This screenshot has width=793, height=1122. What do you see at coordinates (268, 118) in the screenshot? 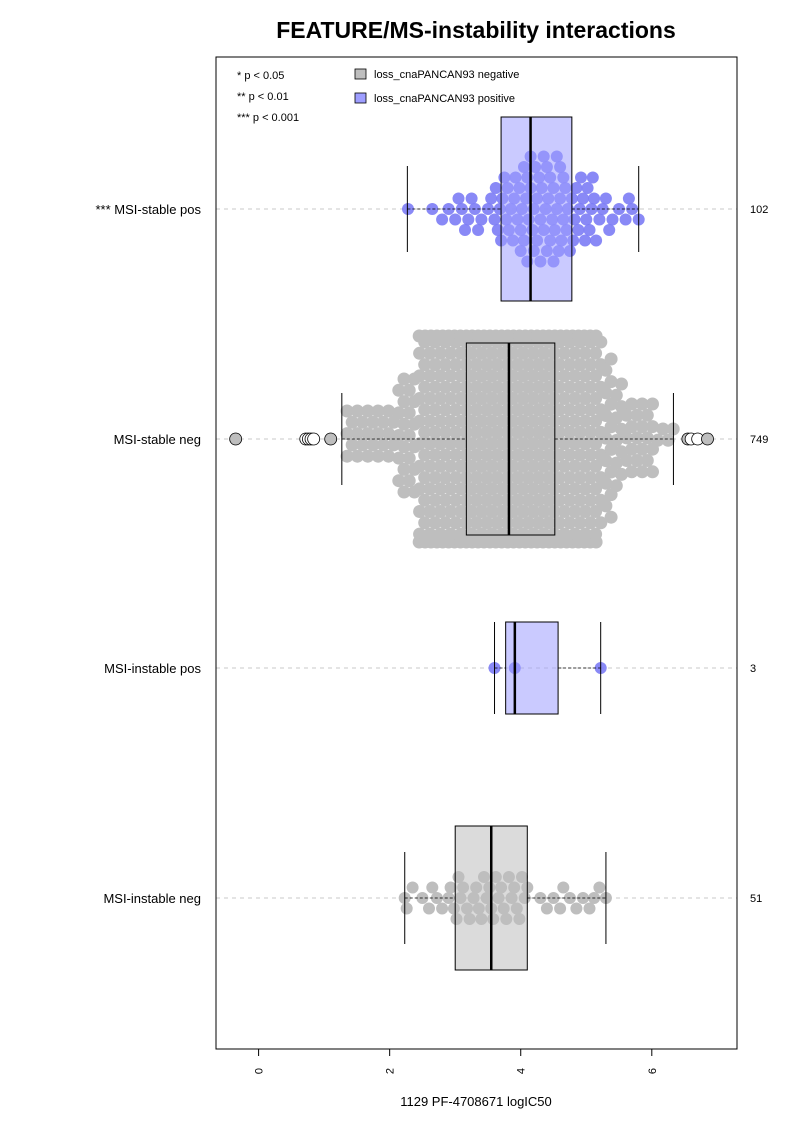
I see `significance-legend-entry: *** p < 0.001` at bounding box center [268, 118].